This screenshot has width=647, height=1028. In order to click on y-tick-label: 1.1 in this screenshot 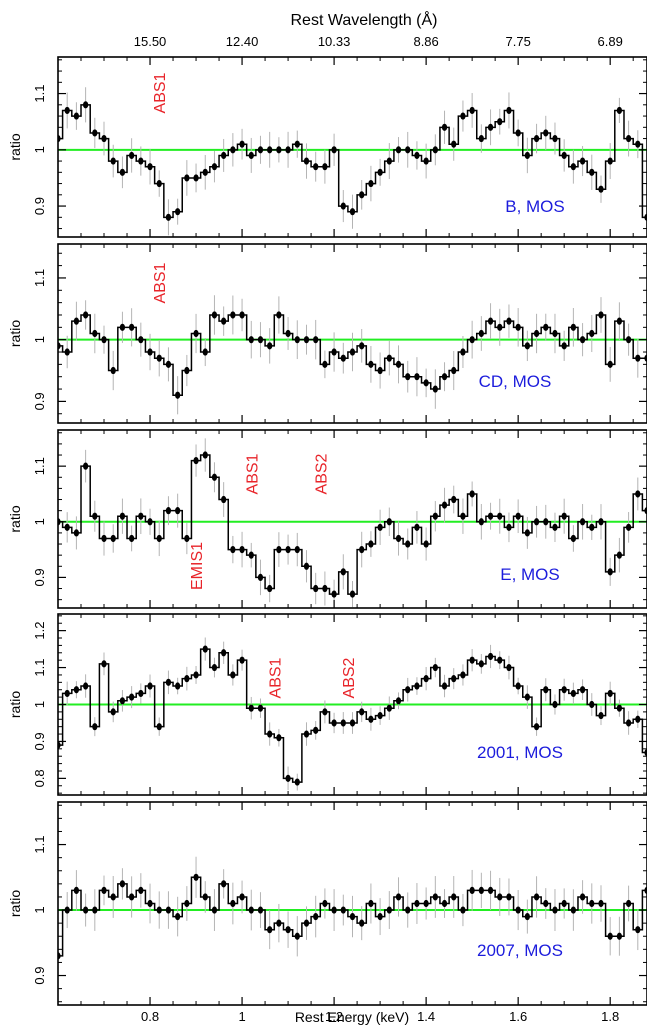, I will do `click(39, 668)`.